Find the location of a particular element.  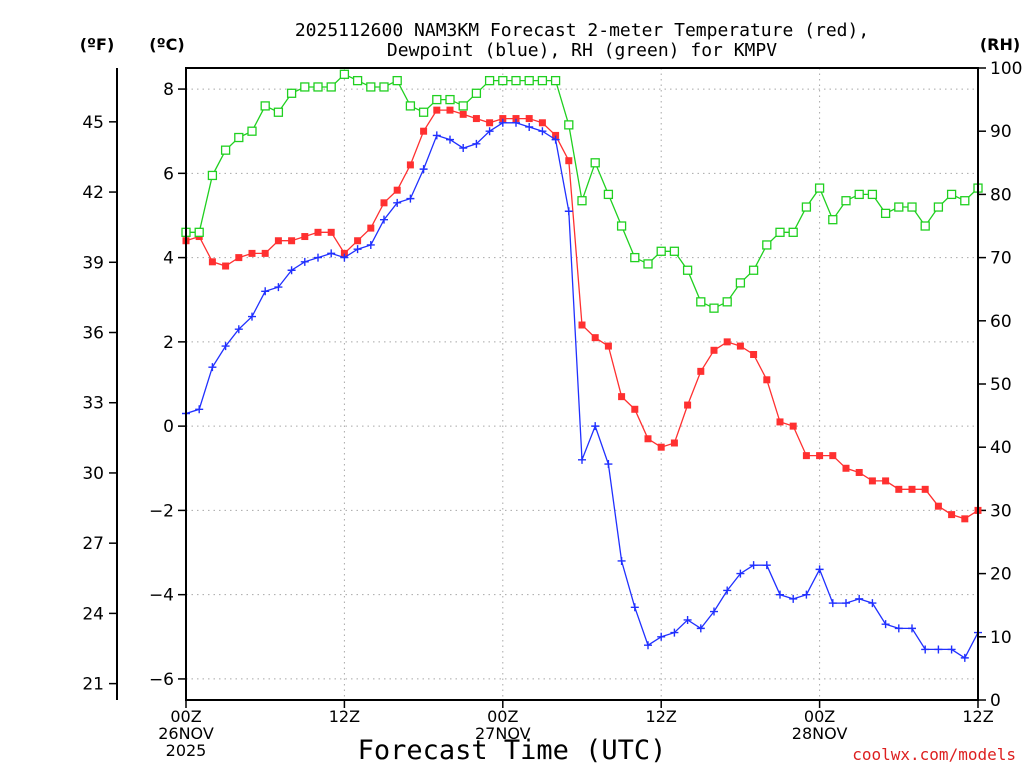

x-tick-label-3-0: 12Z is located at coordinates (661, 716).